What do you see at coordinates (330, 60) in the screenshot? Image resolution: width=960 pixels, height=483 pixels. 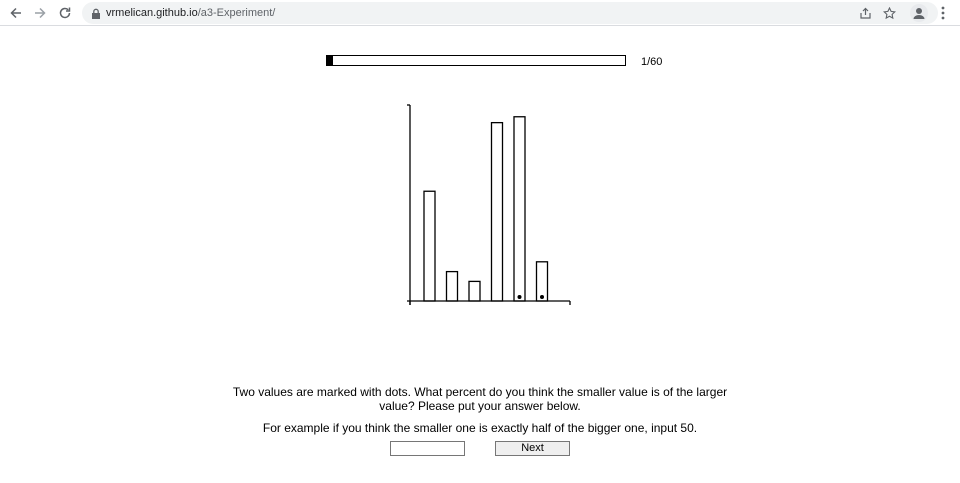 I see `progress-fill` at bounding box center [330, 60].